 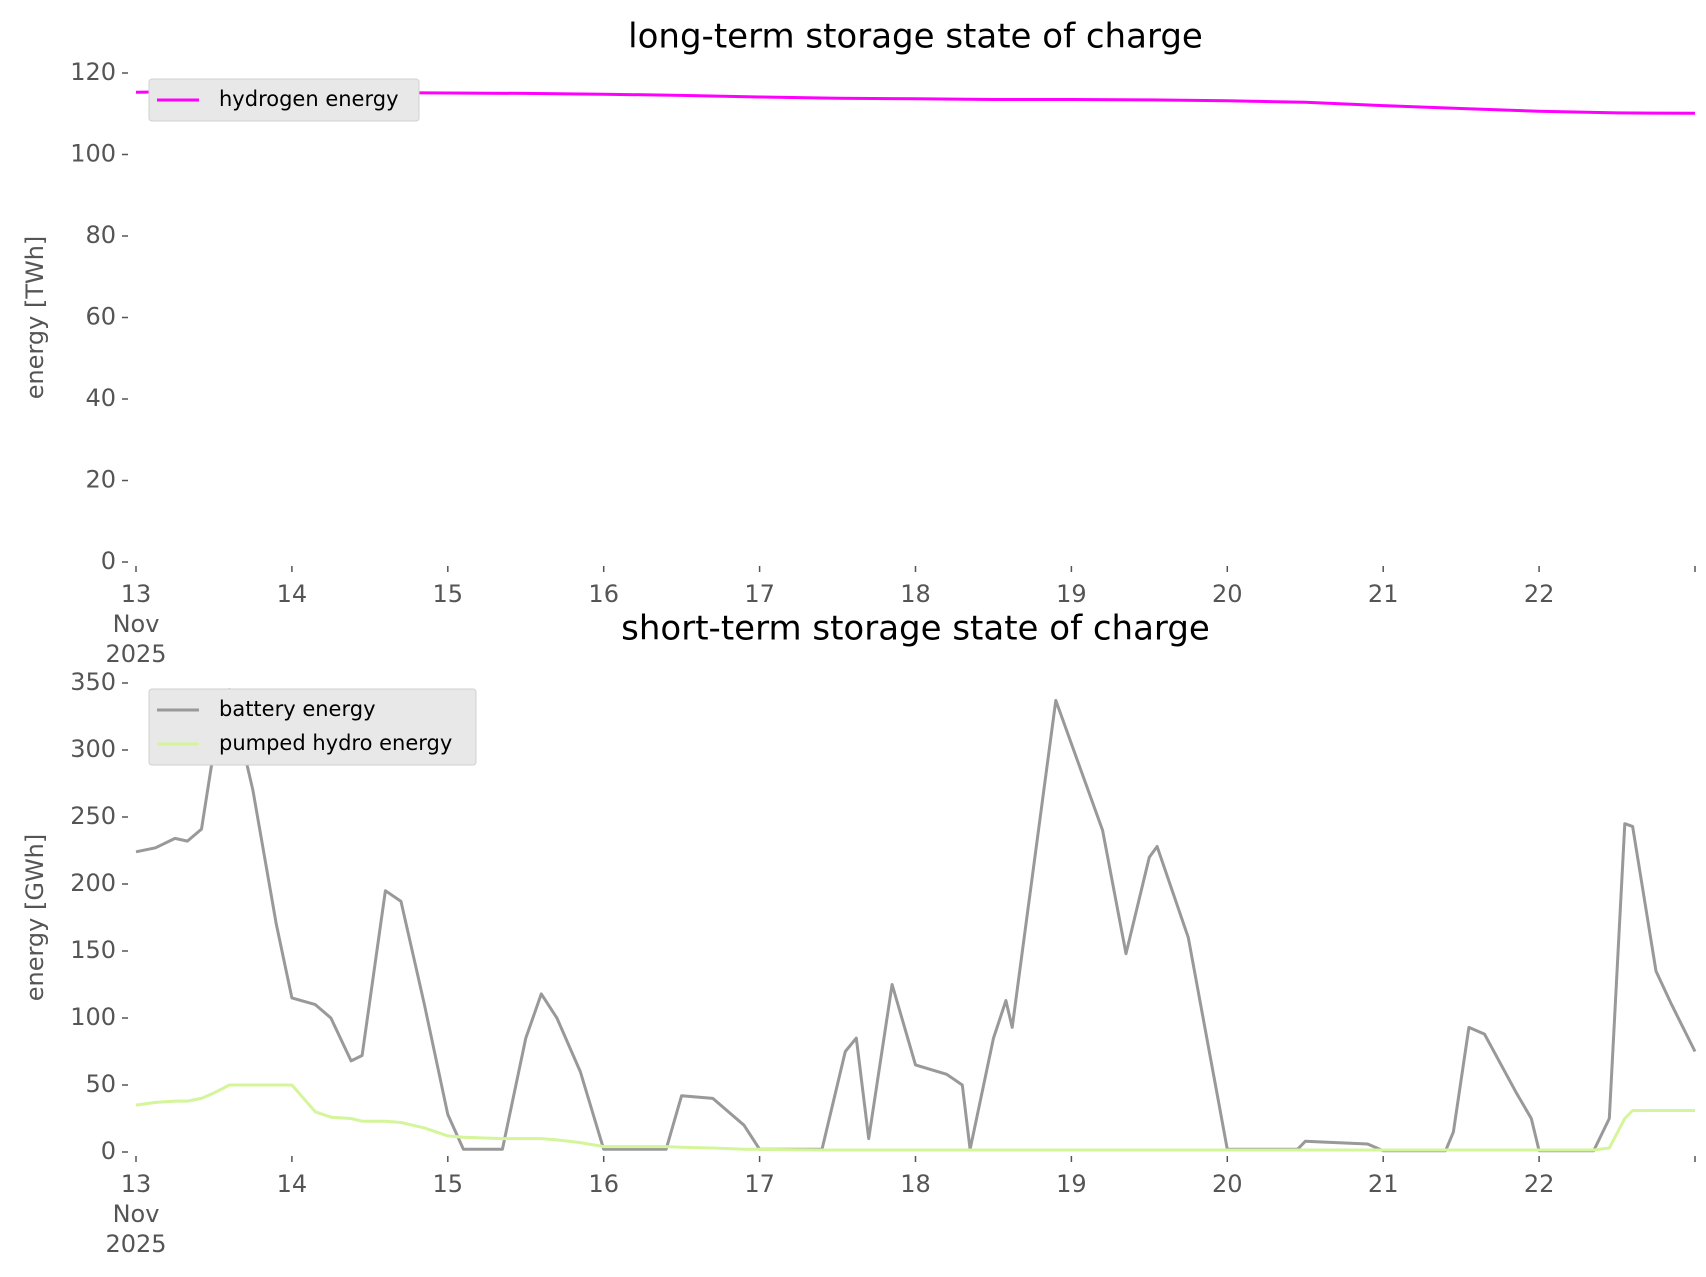 I want to click on y-tick-label: 20, so click(x=100, y=480).